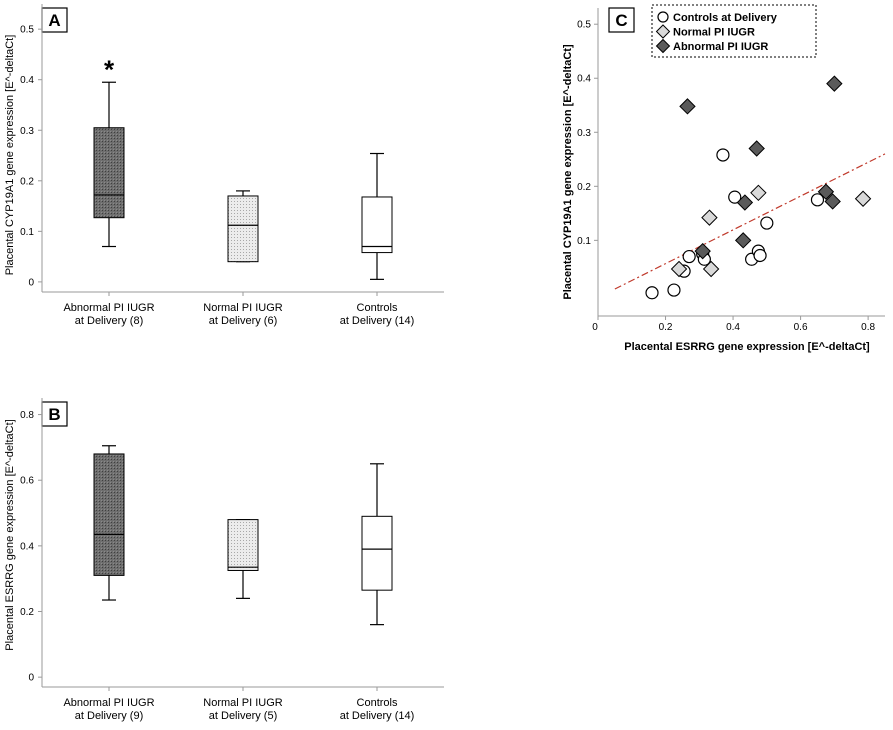 The height and width of the screenshot is (730, 893). Describe the element at coordinates (54, 414) in the screenshot. I see `panel-label: B` at that location.